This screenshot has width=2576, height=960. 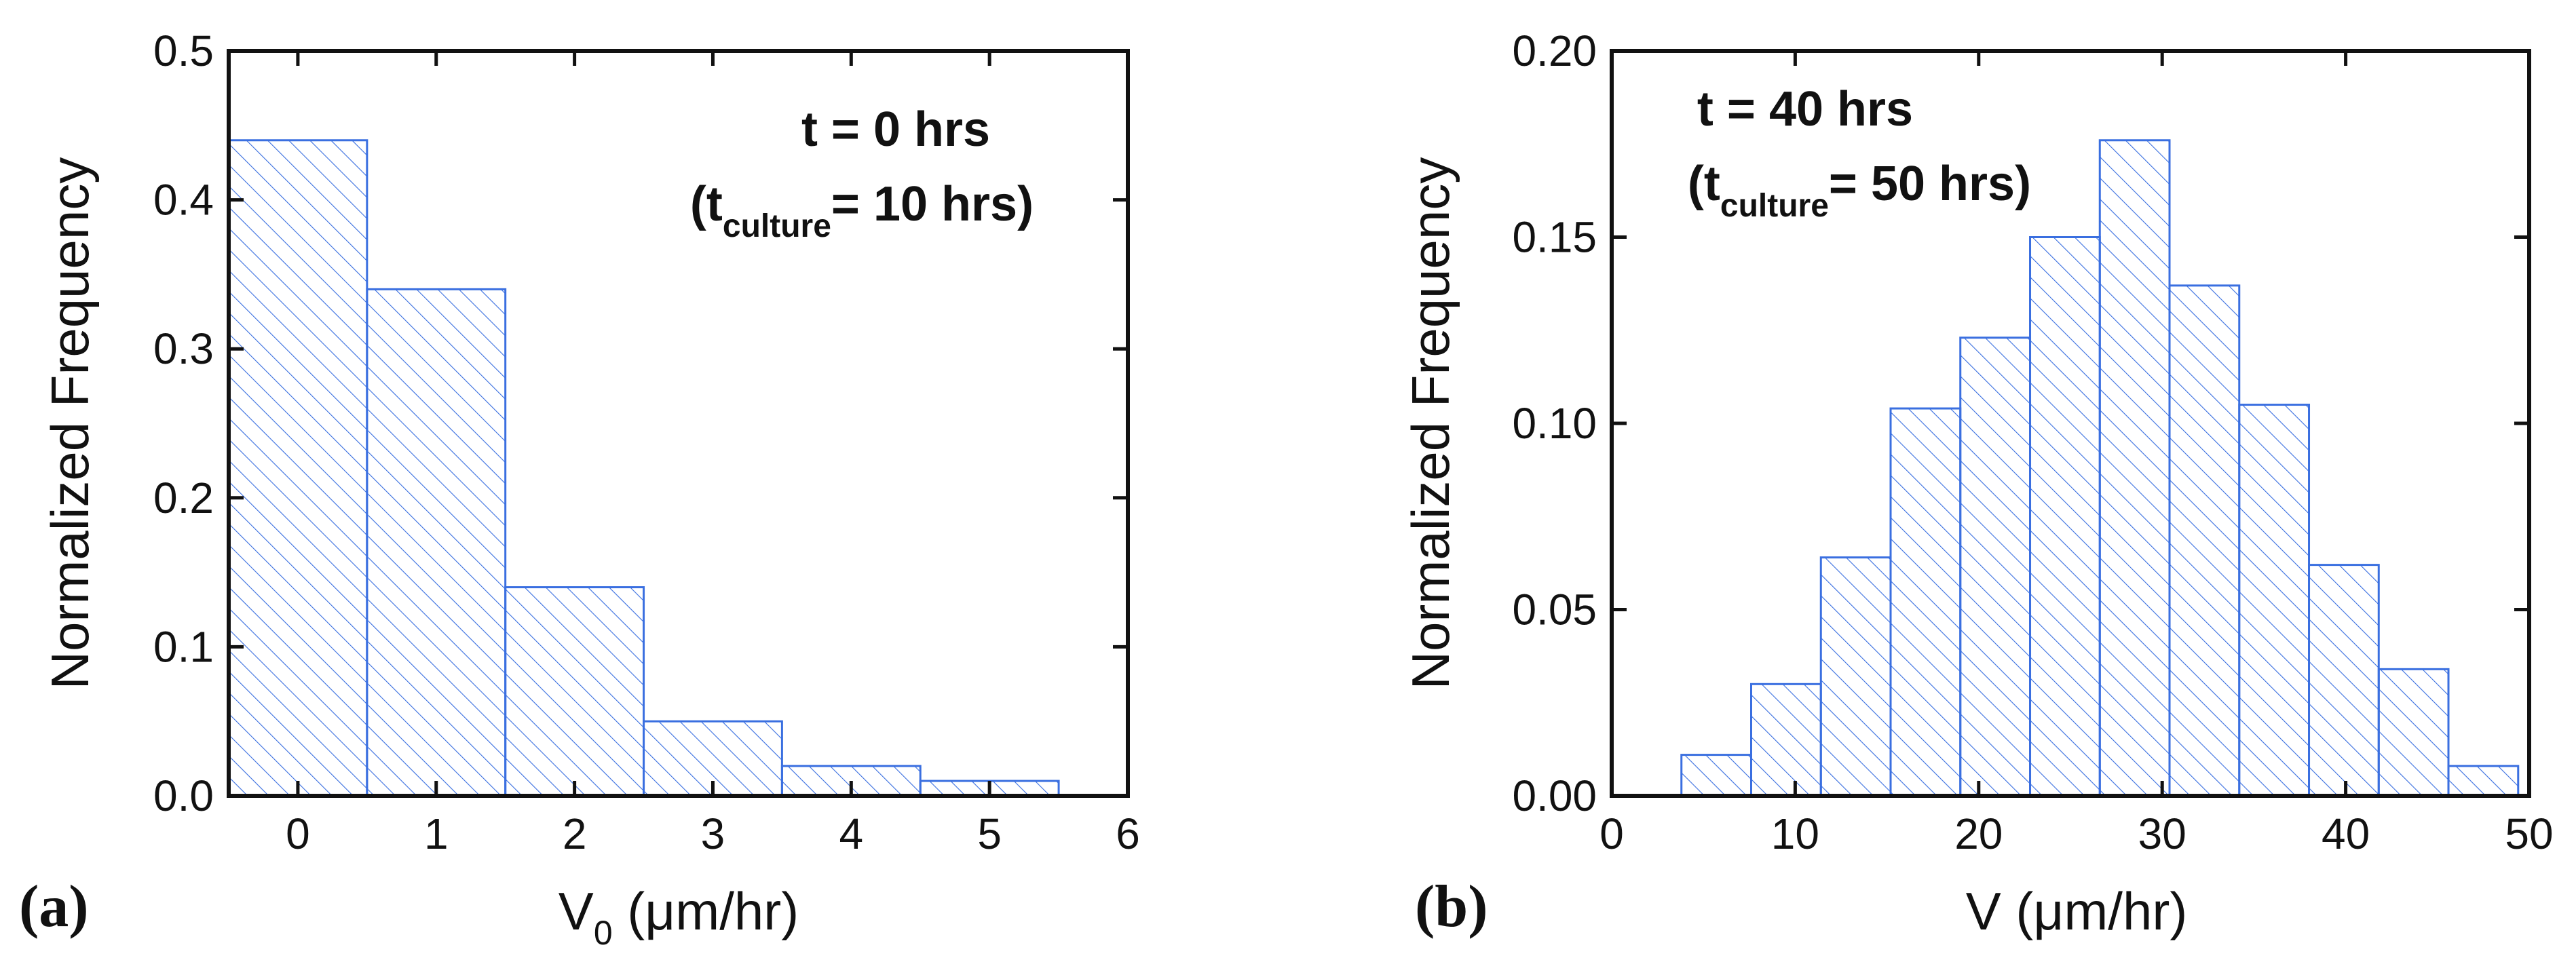 What do you see at coordinates (575, 833) in the screenshot?
I see `panel-a-xtick-label: 2` at bounding box center [575, 833].